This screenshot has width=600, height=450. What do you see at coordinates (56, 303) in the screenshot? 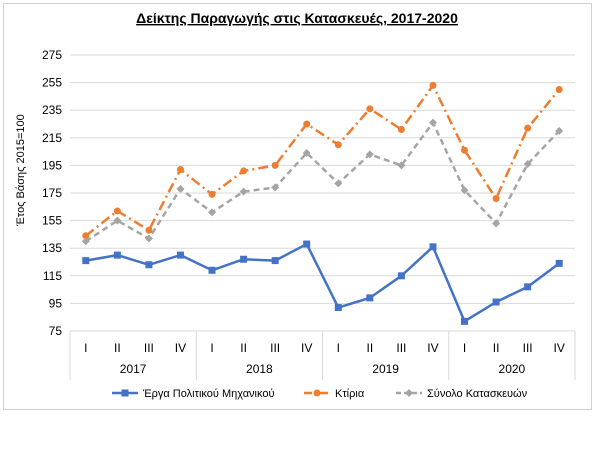
I see `y-tick-label: 95` at bounding box center [56, 303].